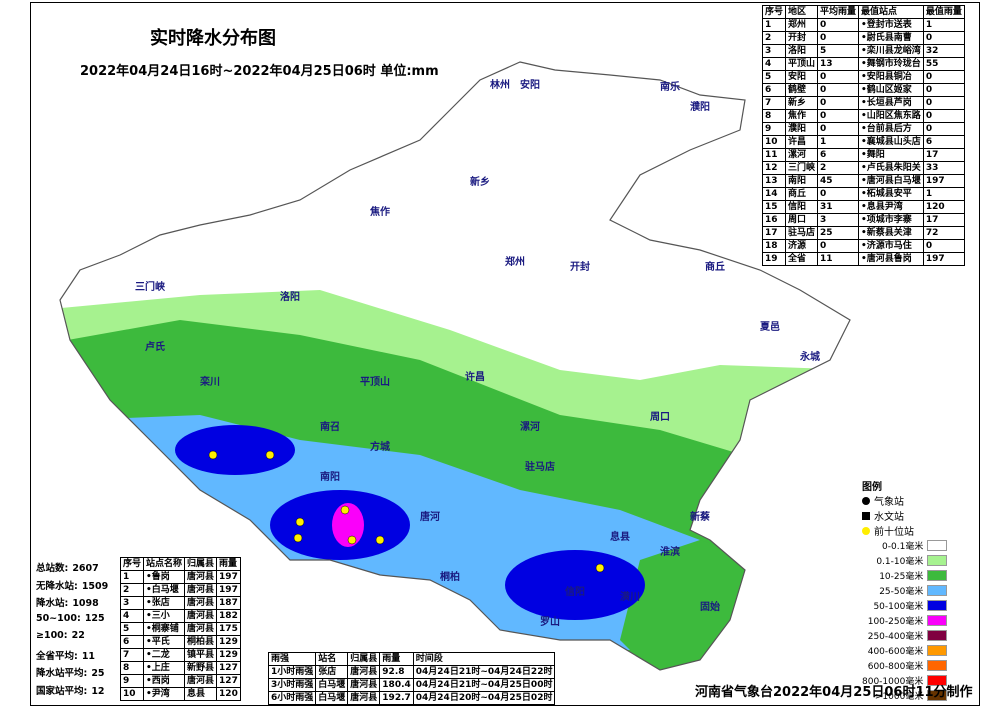 This screenshot has width=991, height=711. I want to click on map-title: 实时降水分布图, so click(213, 38).